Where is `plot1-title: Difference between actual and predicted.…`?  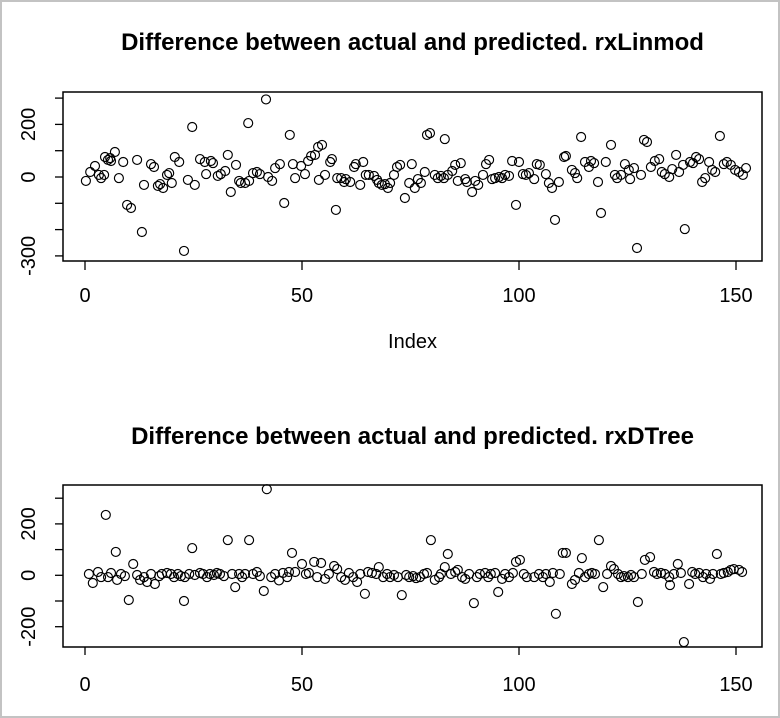
plot1-title: Difference between actual and predicted.… is located at coordinates (412, 42).